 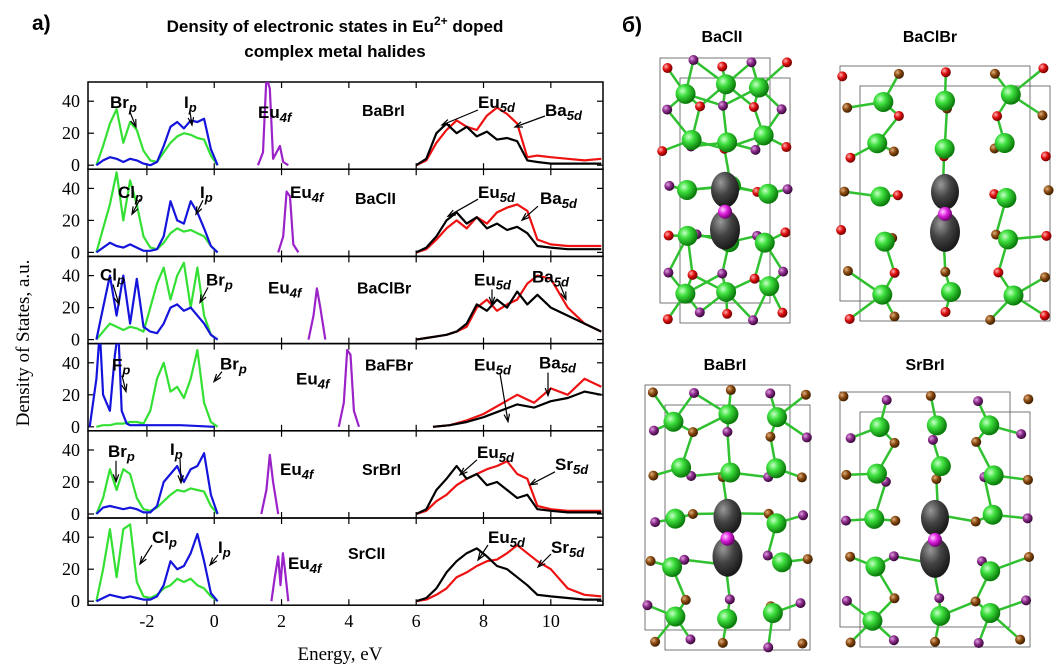 I want to click on y-tick-label: 40, so click(x=71, y=188).